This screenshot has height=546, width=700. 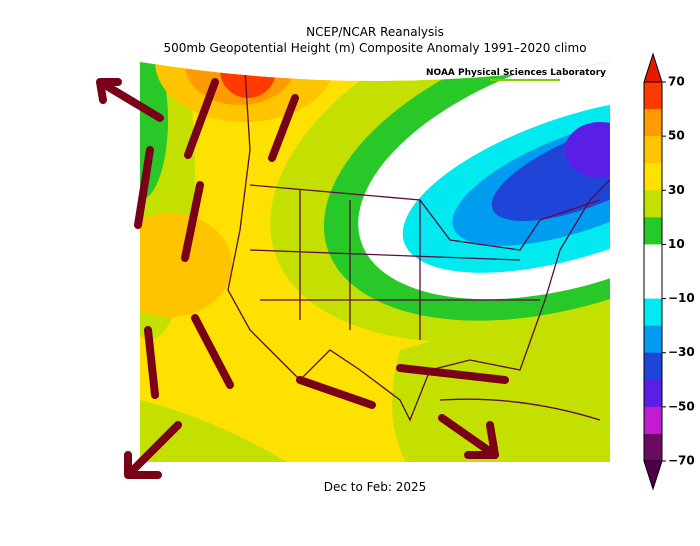 I want to click on colorbar: 70 50 30 10 −10 −30 −50 −70, so click(x=669, y=271).